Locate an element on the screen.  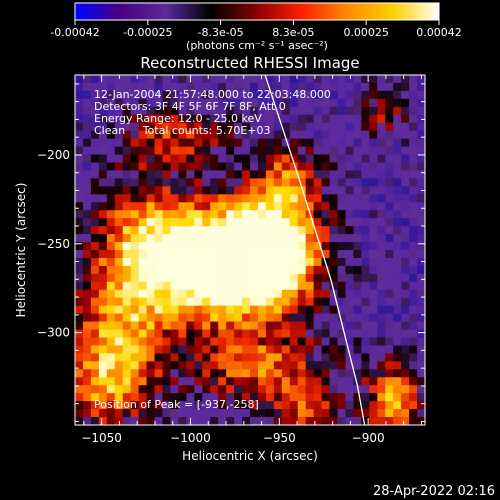
colorbar-tick-label: 0.00042 is located at coordinates (439, 32).